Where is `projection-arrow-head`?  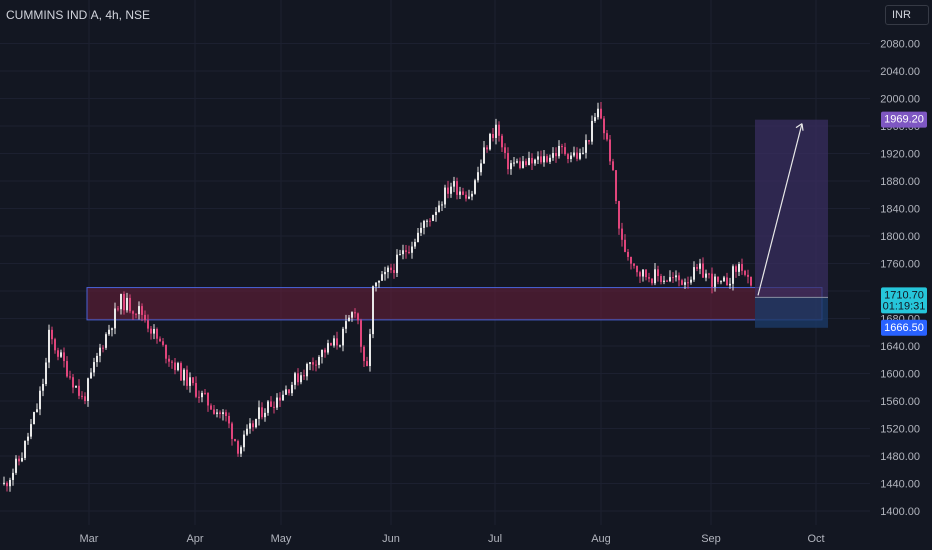 projection-arrow-head is located at coordinates (799, 127).